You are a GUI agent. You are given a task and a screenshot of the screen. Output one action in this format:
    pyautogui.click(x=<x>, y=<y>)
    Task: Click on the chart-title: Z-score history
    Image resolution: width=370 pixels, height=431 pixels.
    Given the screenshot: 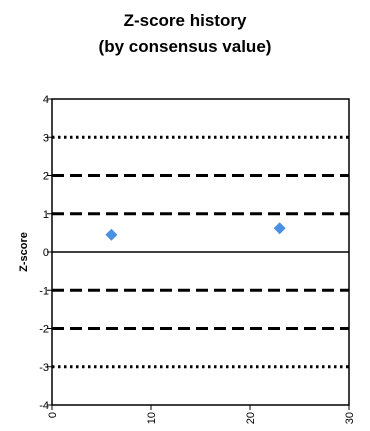 What is the action you would take?
    pyautogui.click(x=185, y=20)
    